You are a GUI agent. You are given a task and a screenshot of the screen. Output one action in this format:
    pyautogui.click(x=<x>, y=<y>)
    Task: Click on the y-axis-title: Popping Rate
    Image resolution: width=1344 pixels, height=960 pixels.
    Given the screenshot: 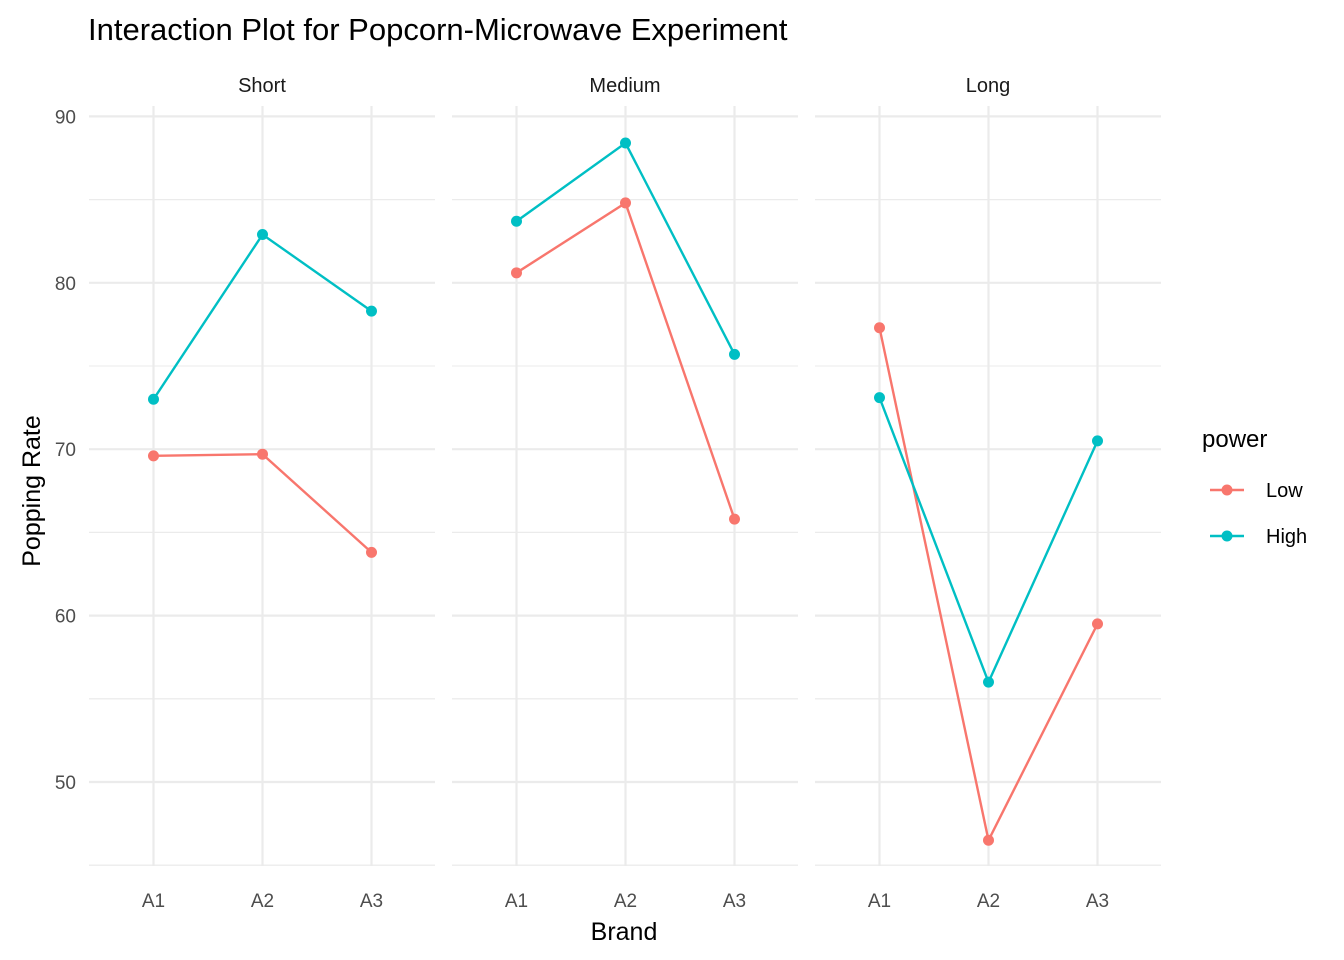 What is the action you would take?
    pyautogui.click(x=32, y=491)
    